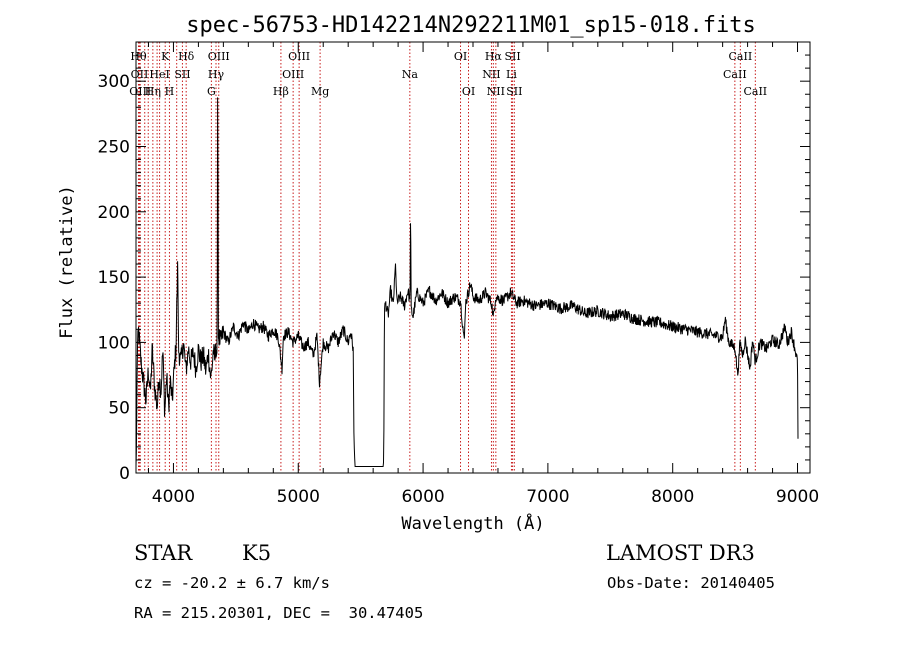 The width and height of the screenshot is (900, 649). I want to click on x-tick-label: 9000, so click(797, 497).